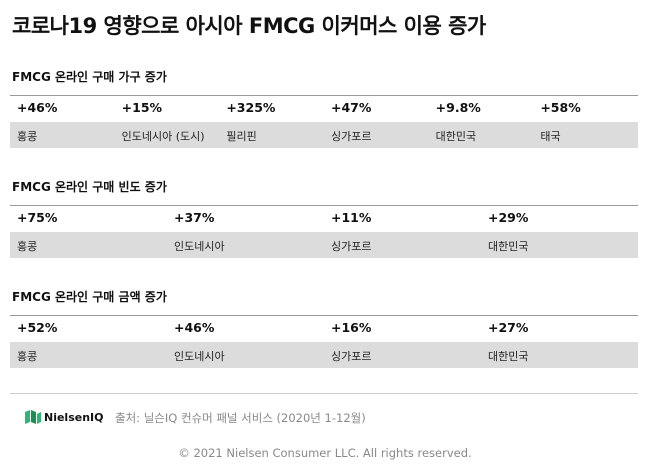 The image size is (650, 473). What do you see at coordinates (74, 417) in the screenshot?
I see `logo-text: NielsenIQ` at bounding box center [74, 417].